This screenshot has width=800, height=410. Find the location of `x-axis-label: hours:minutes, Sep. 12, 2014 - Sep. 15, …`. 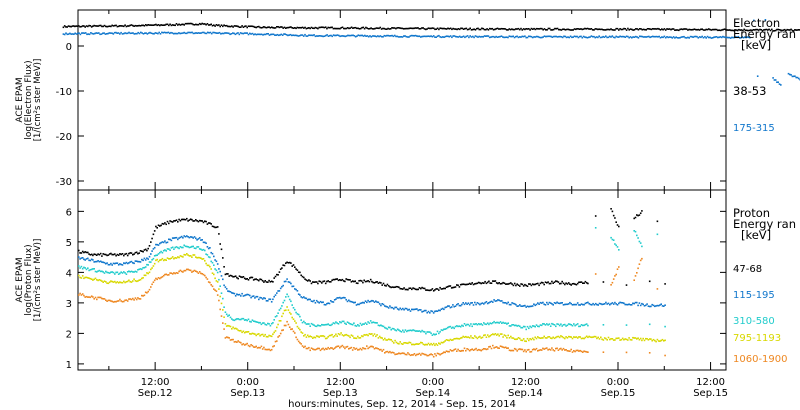

x-axis-label: hours:minutes, Sep. 12, 2014 - Sep. 15, … is located at coordinates (402, 404).